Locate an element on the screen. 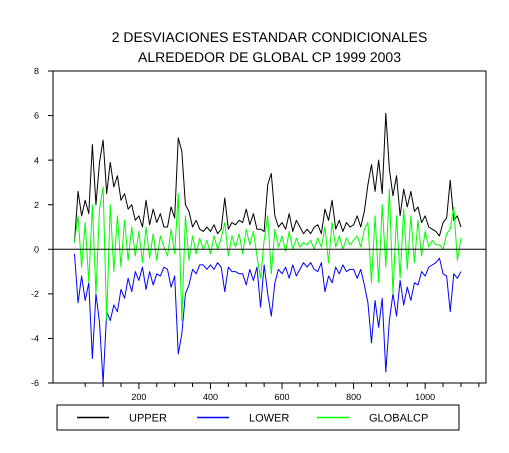  x-tick-label: 1000 is located at coordinates (425, 397).